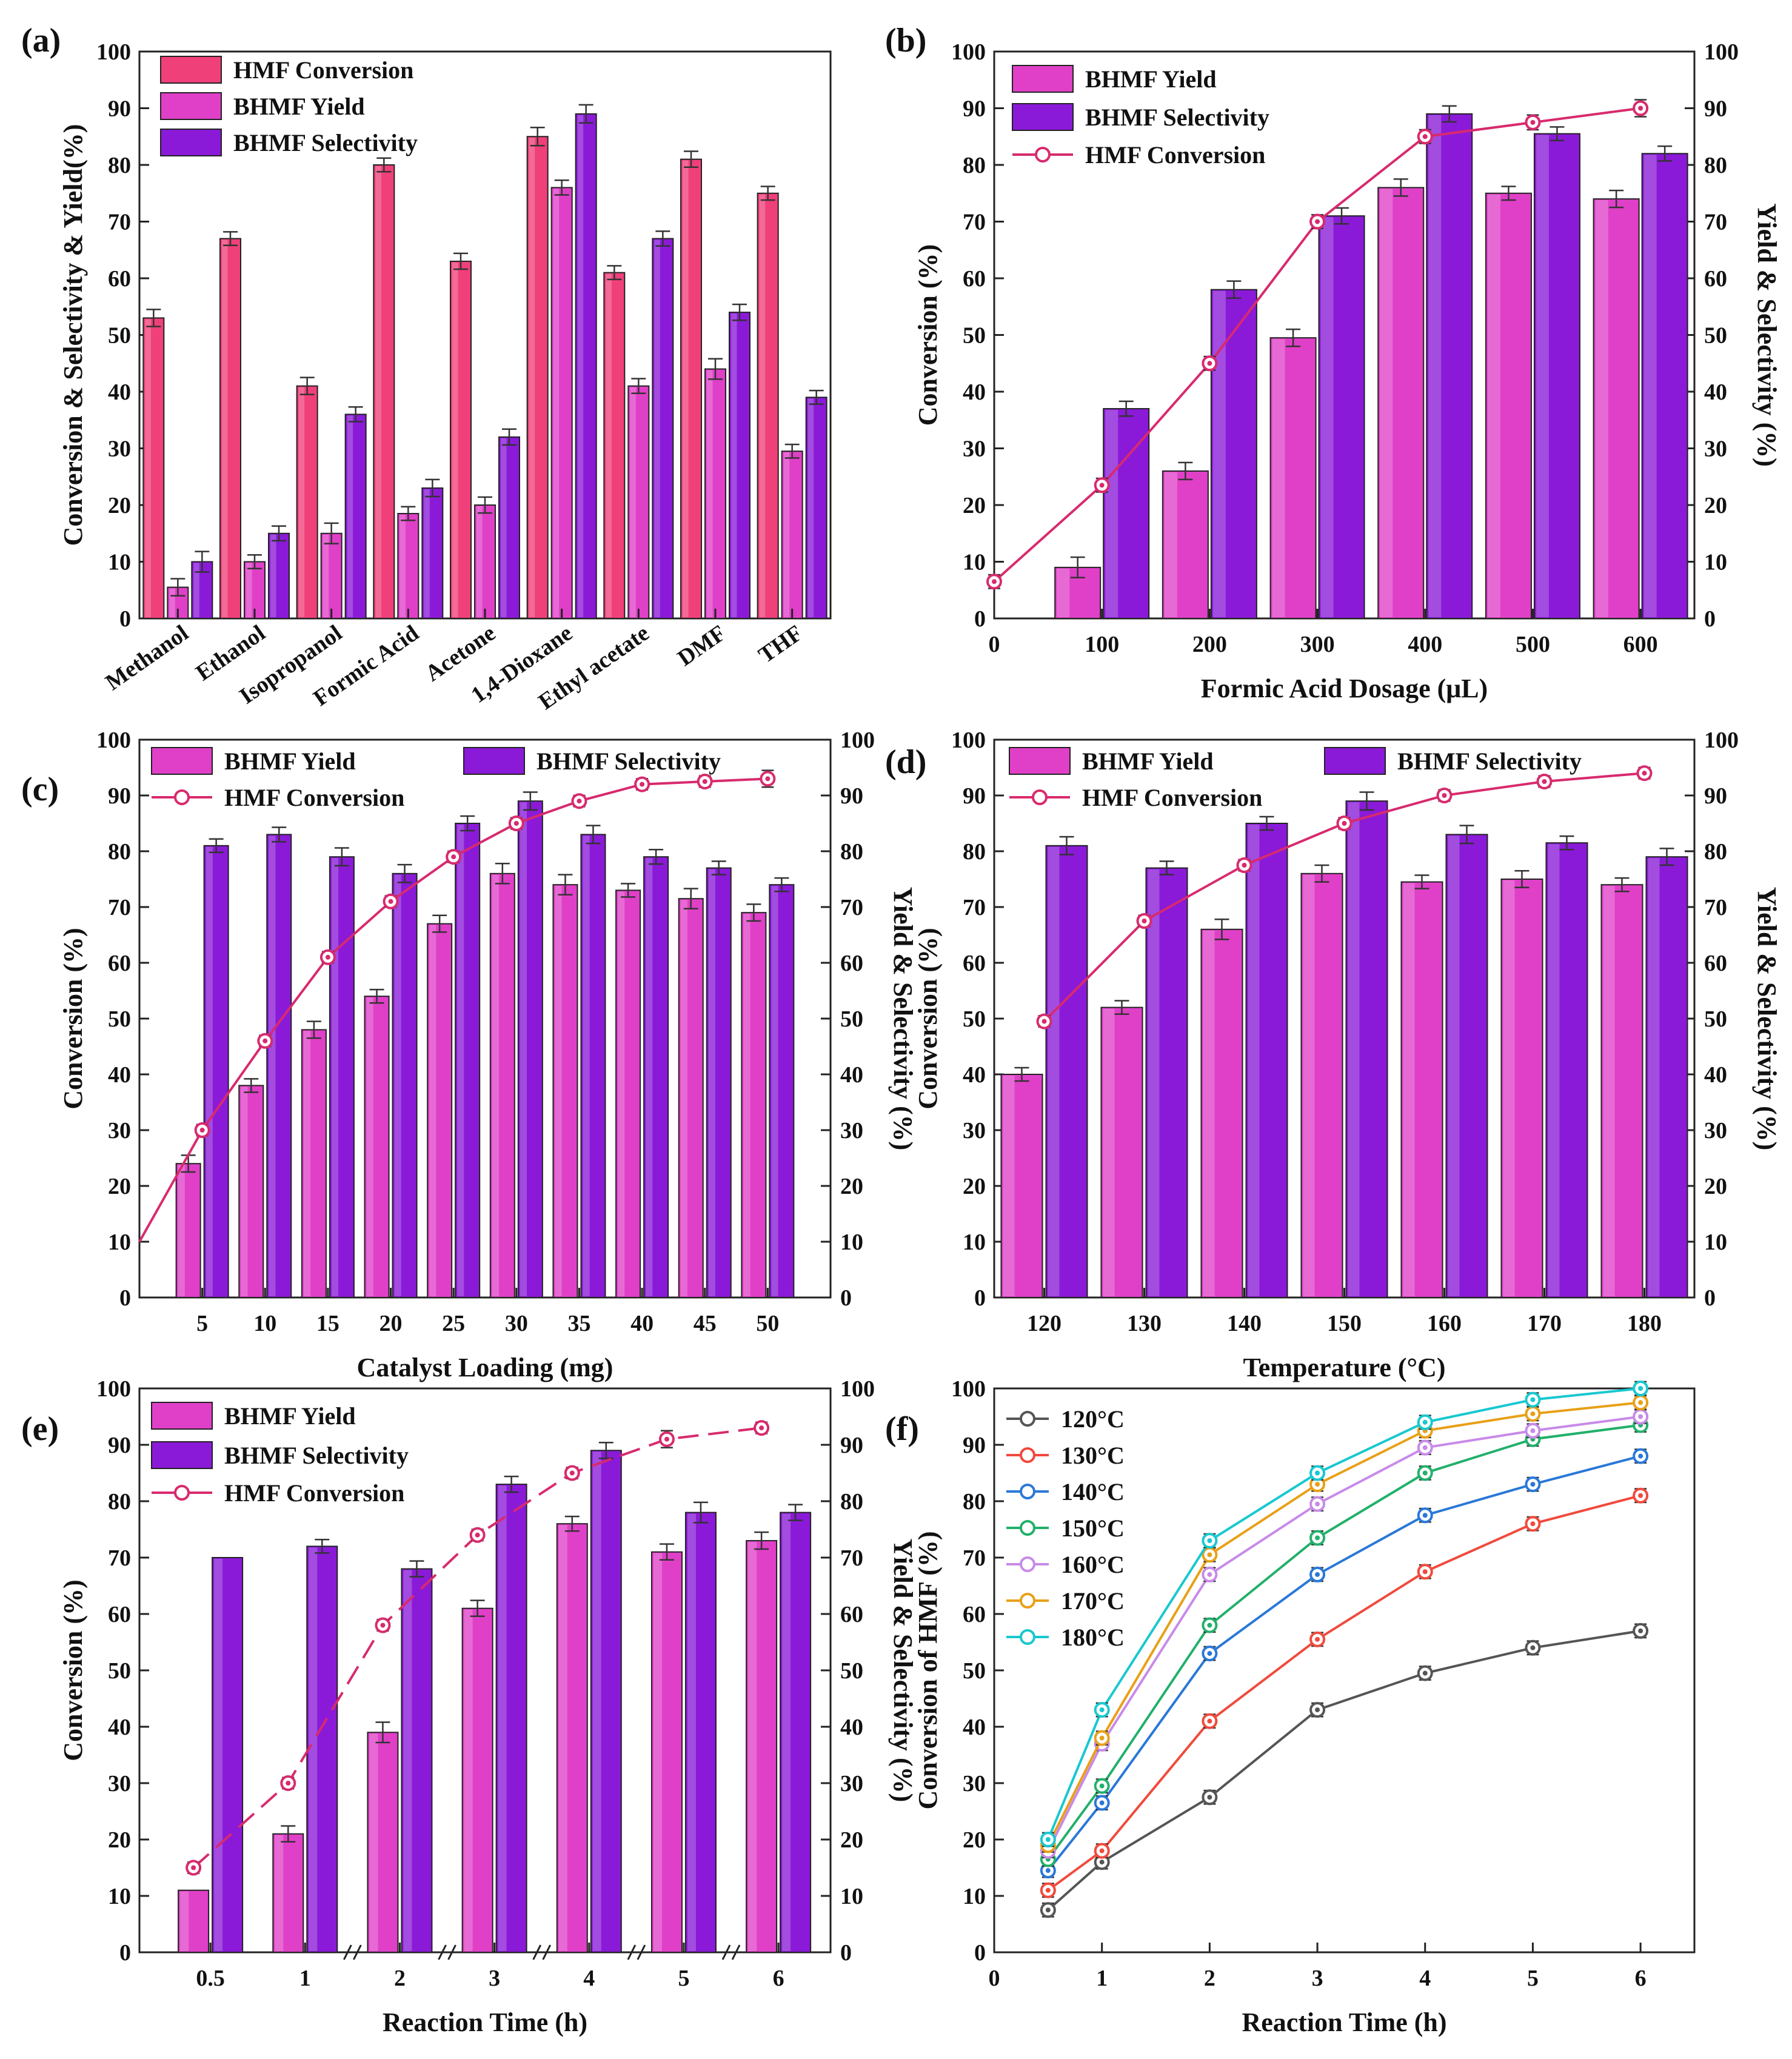  What do you see at coordinates (1027, 1637) in the screenshot?
I see `legend-marker` at bounding box center [1027, 1637].